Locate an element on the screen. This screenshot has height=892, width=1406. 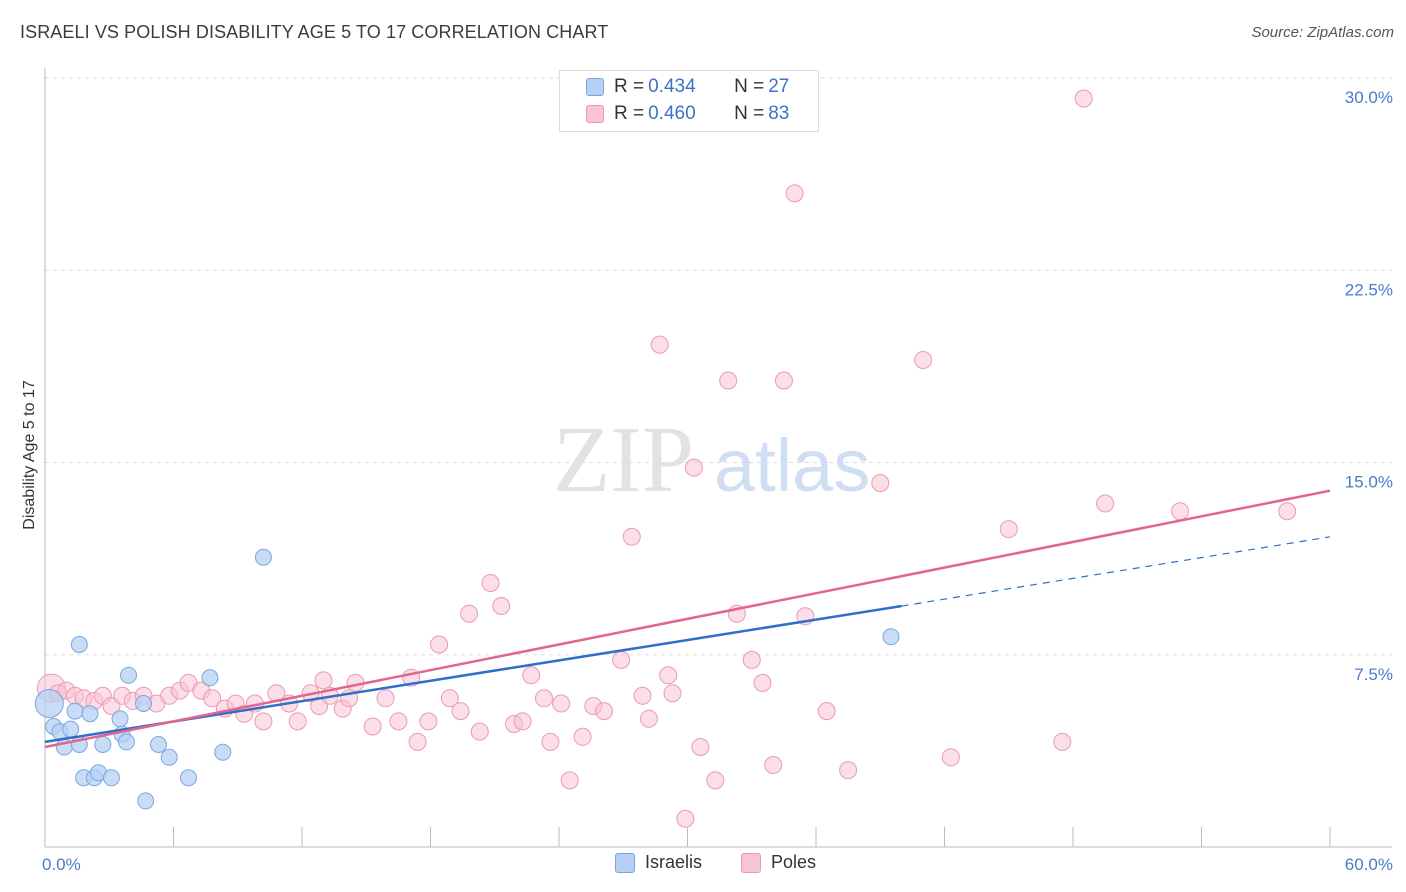
israelis-swatch is located at coordinates (595, 87).